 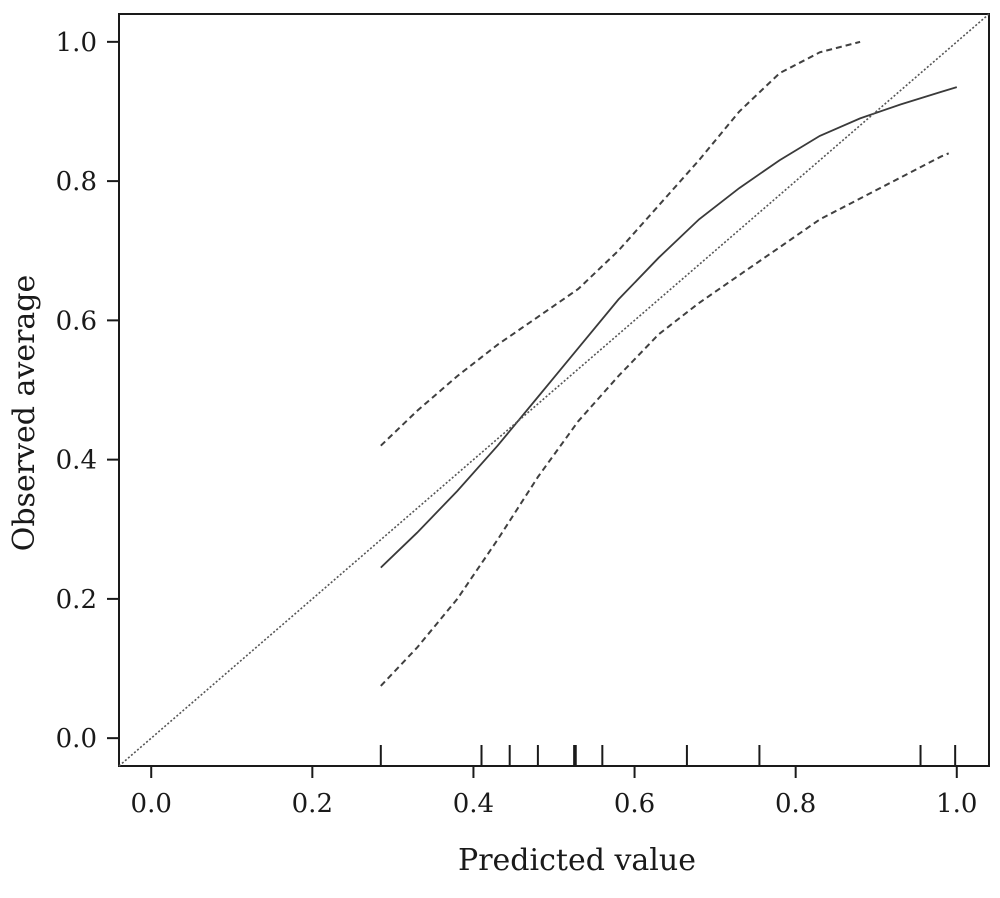 What do you see at coordinates (76, 461) in the screenshot?
I see `y-tick-label: 0.4` at bounding box center [76, 461].